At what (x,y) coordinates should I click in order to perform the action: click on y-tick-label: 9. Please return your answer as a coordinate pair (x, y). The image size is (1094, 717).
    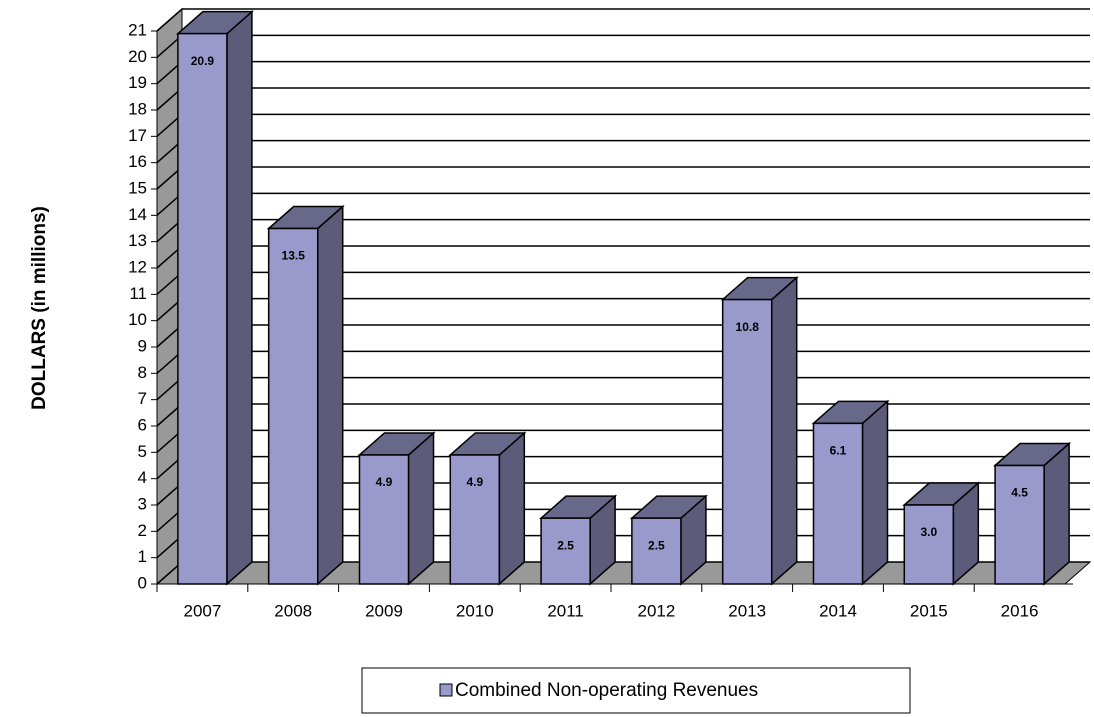
    Looking at the image, I should click on (142, 345).